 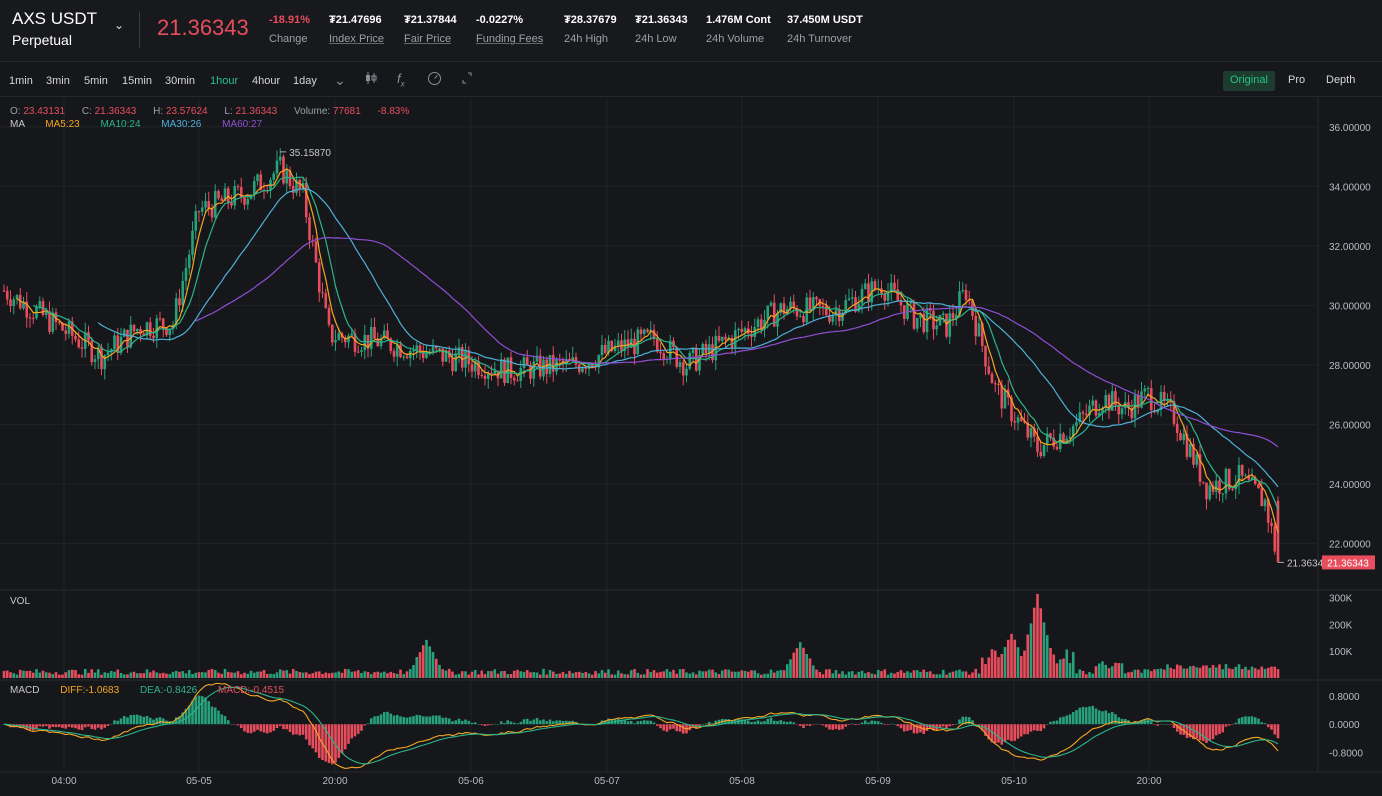 What do you see at coordinates (305, 81) in the screenshot?
I see `timeframe-1day: 1day` at bounding box center [305, 81].